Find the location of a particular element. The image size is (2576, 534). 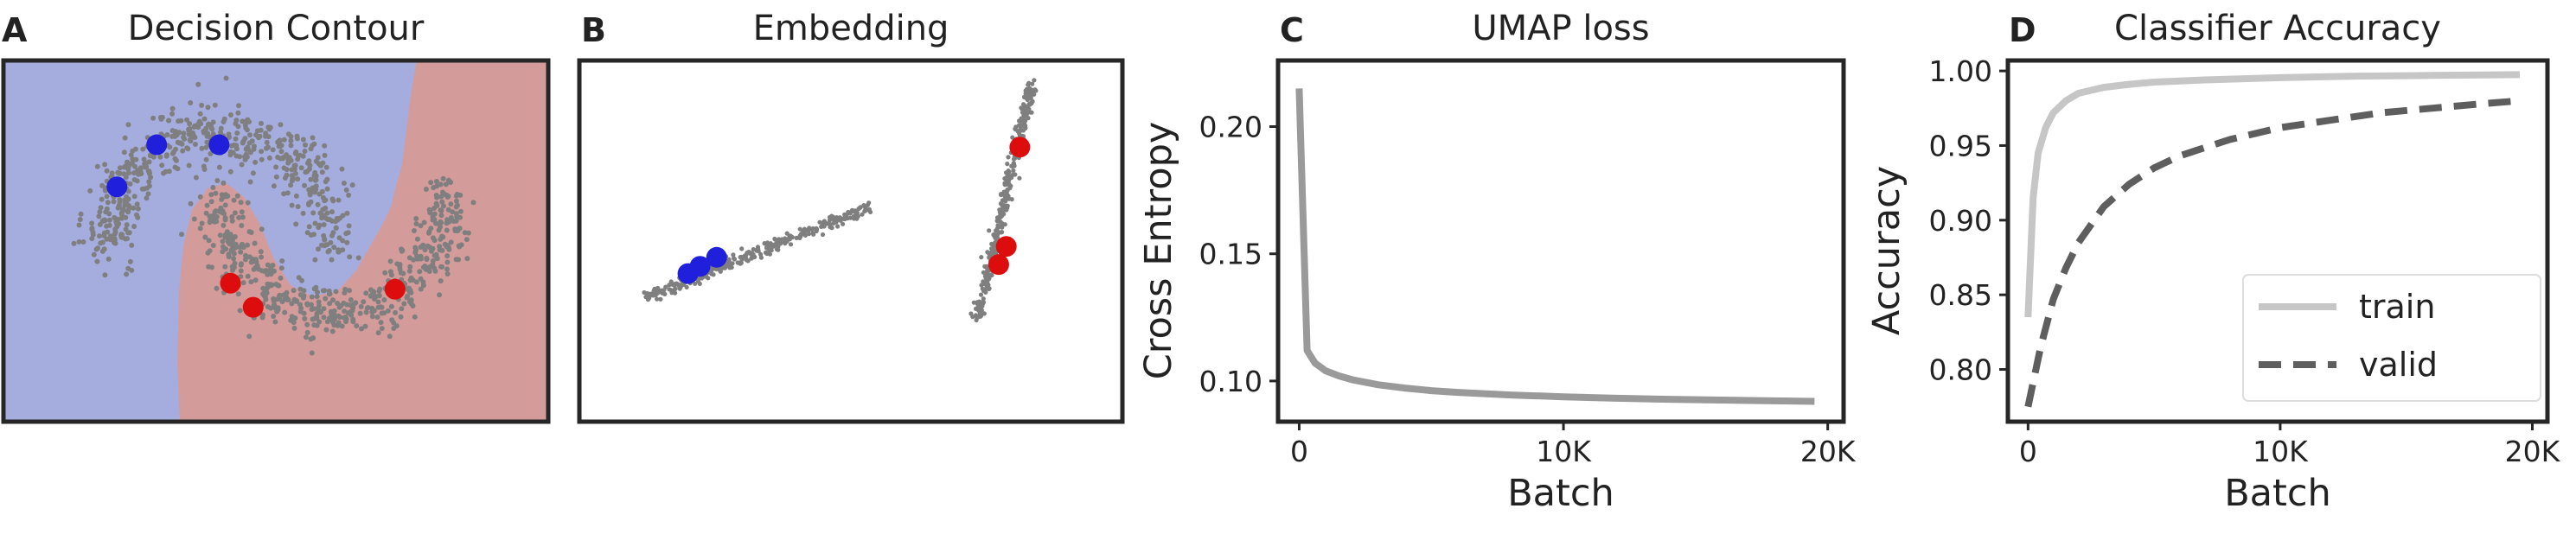

legend-train-label: train is located at coordinates (2397, 307).